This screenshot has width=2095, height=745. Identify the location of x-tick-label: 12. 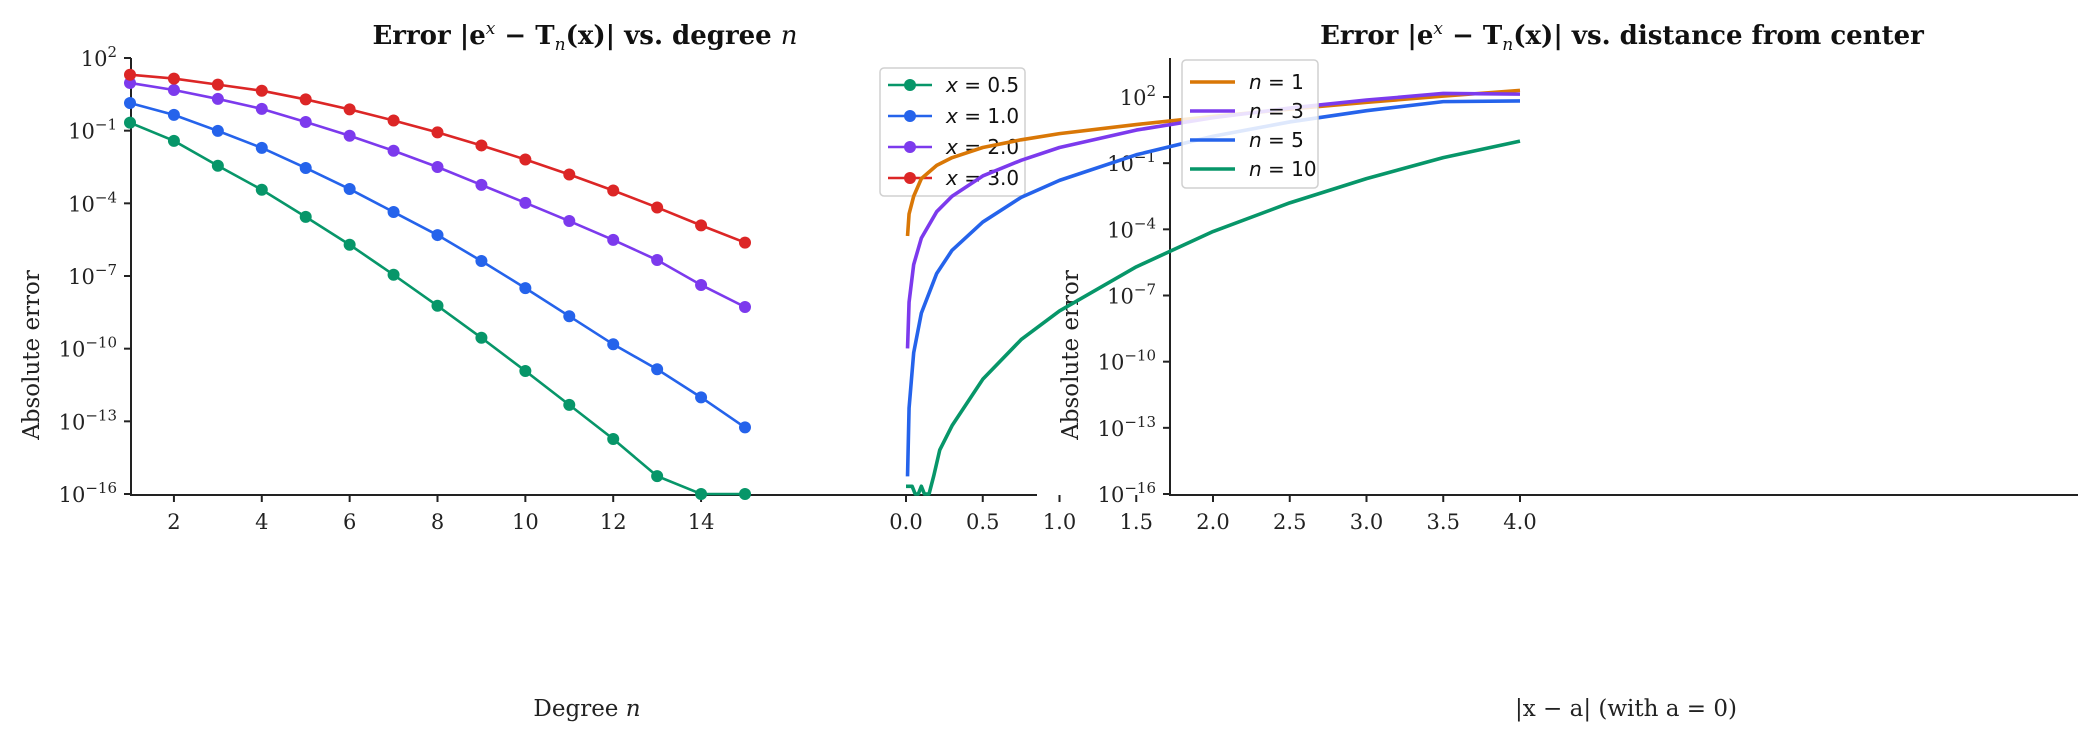
(613, 522).